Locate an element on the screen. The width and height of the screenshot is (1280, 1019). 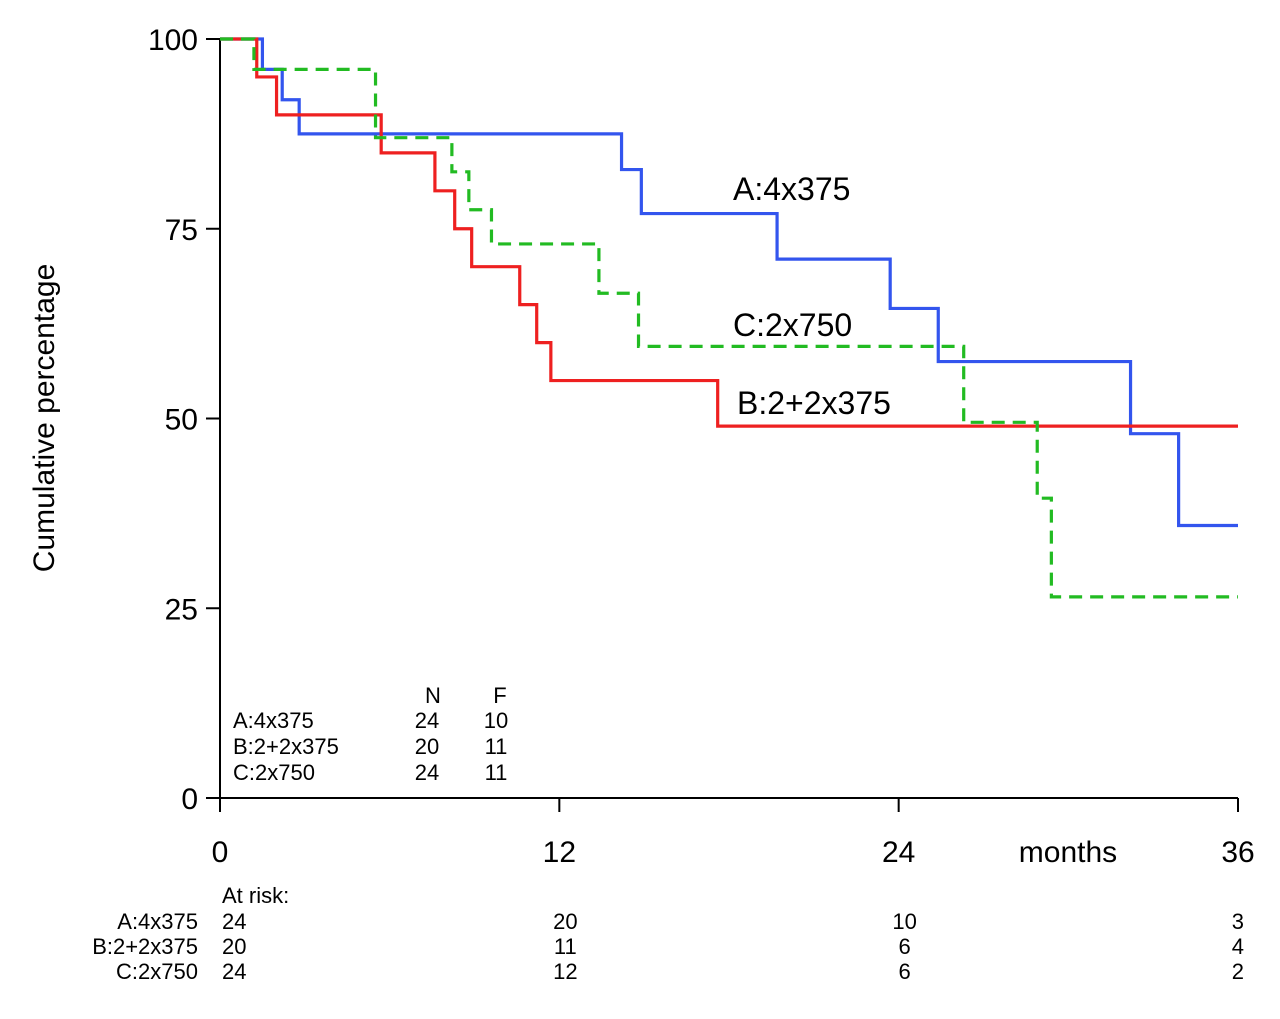
at-risk-title: At risk: is located at coordinates (255, 895).